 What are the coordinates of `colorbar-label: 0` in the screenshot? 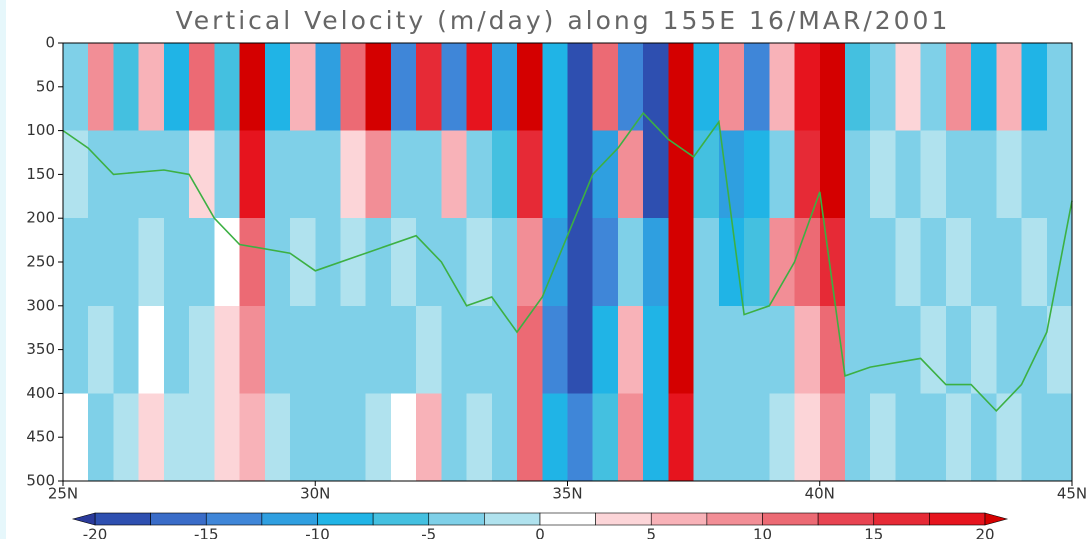 It's located at (540, 532).